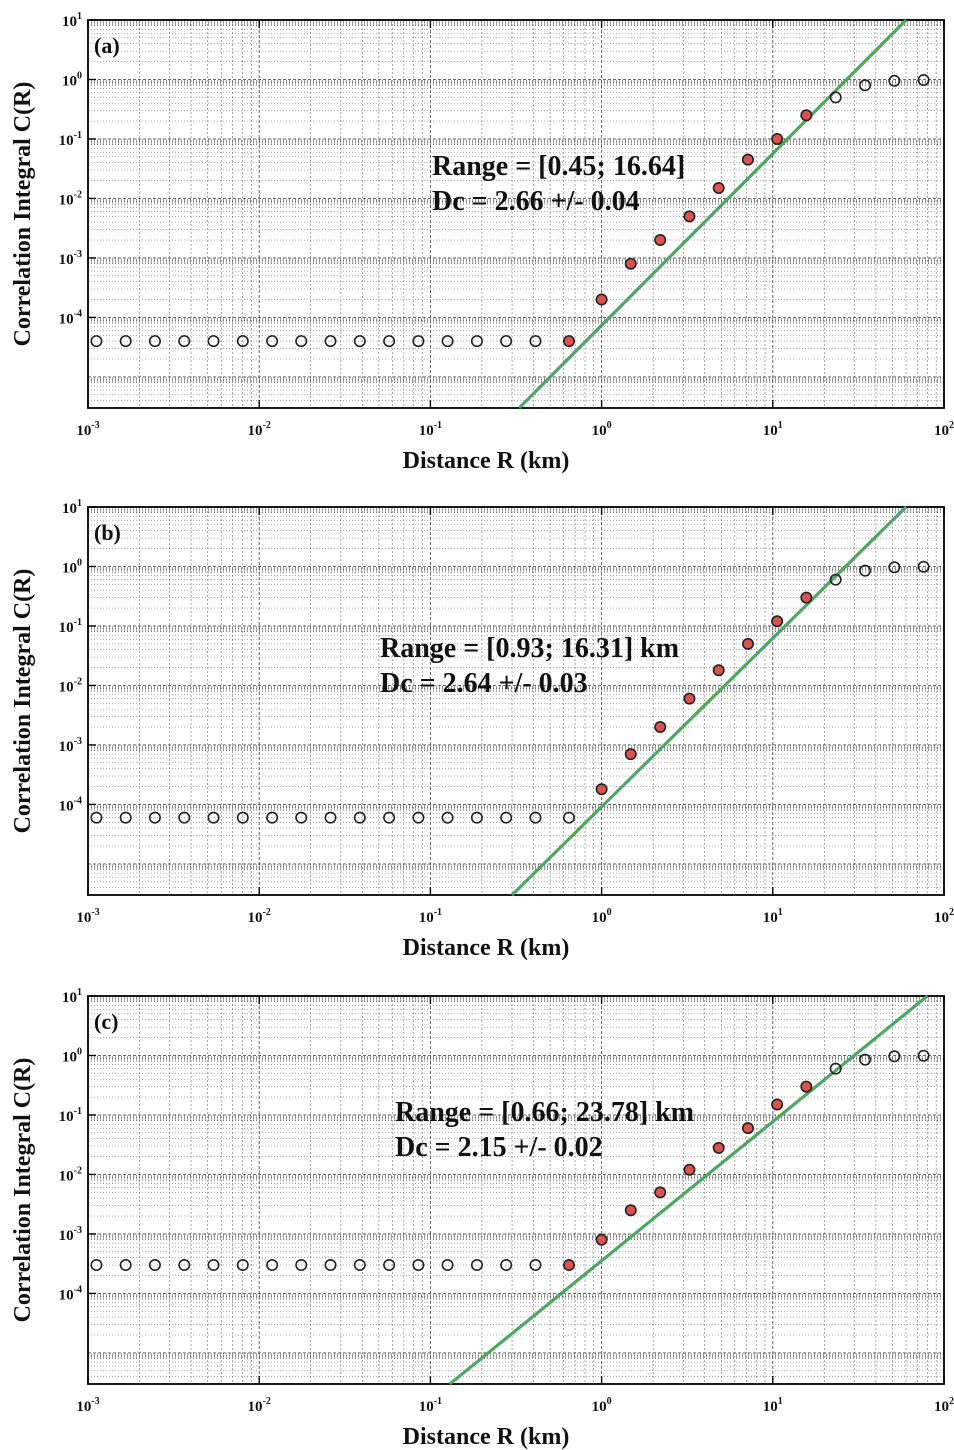  Describe the element at coordinates (107, 45) in the screenshot. I see `panel-label: (a)` at that location.